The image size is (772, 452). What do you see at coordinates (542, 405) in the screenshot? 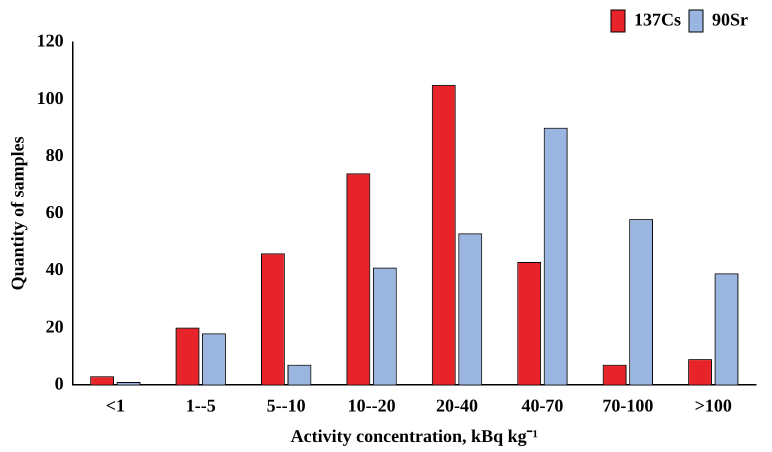
I see `x-tick-label: 40-70` at bounding box center [542, 405].